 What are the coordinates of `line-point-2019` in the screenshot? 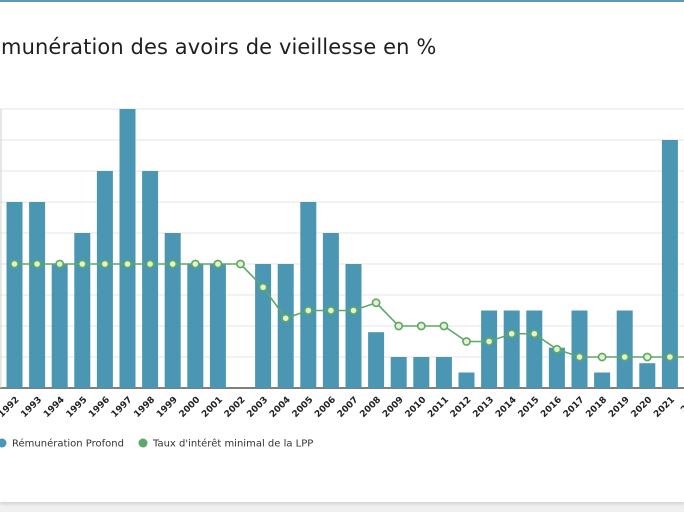 It's located at (625, 357).